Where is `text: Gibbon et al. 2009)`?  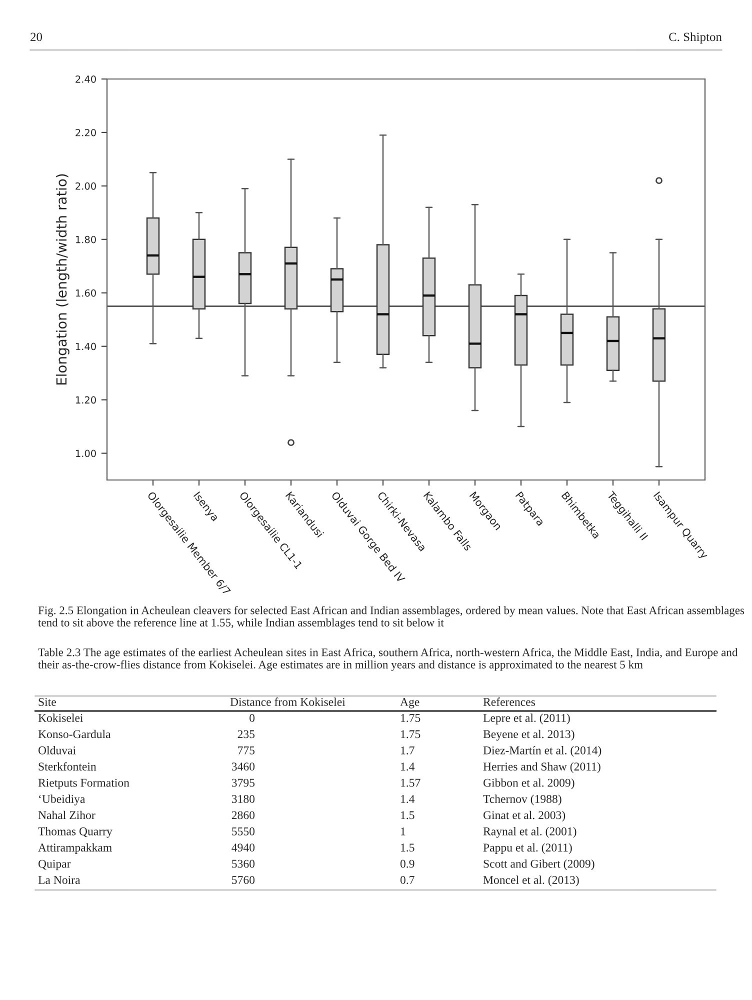 text: Gibbon et al. 2009) is located at coordinates (528, 784).